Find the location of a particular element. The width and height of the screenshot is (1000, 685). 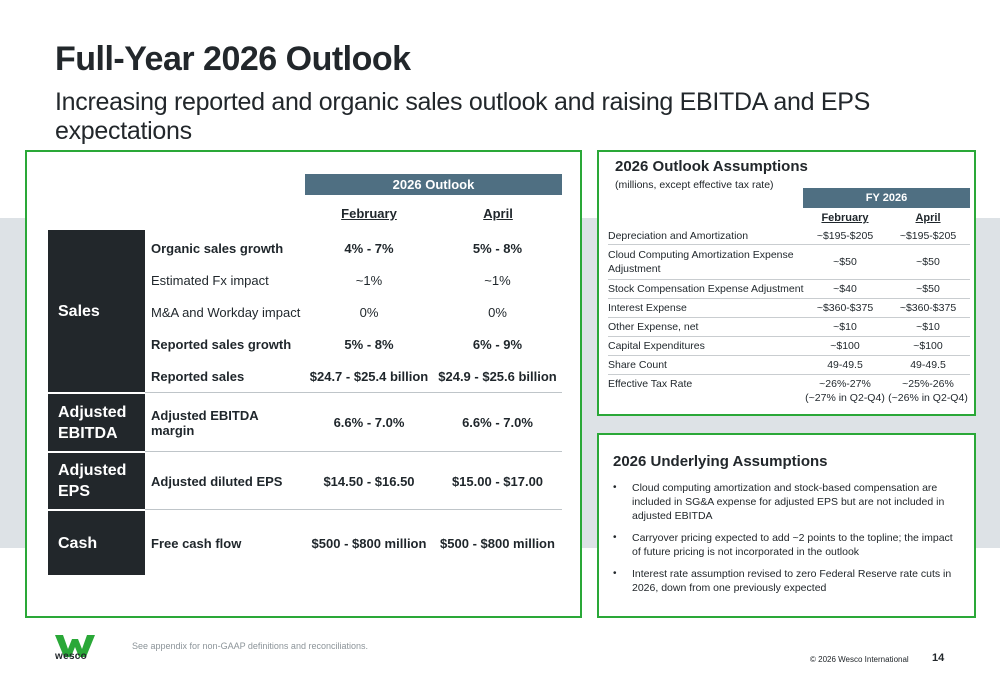

outlook-header: 2026 Outlook is located at coordinates (433, 184).